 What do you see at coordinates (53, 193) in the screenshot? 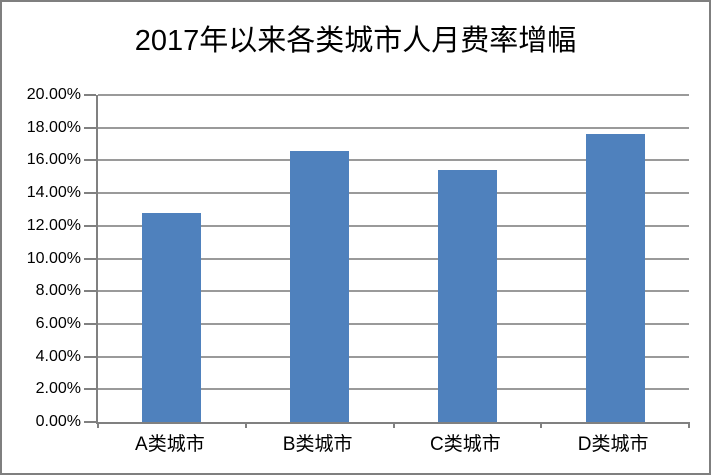
I see `y-axis-tick-label: 14.00%` at bounding box center [53, 193].